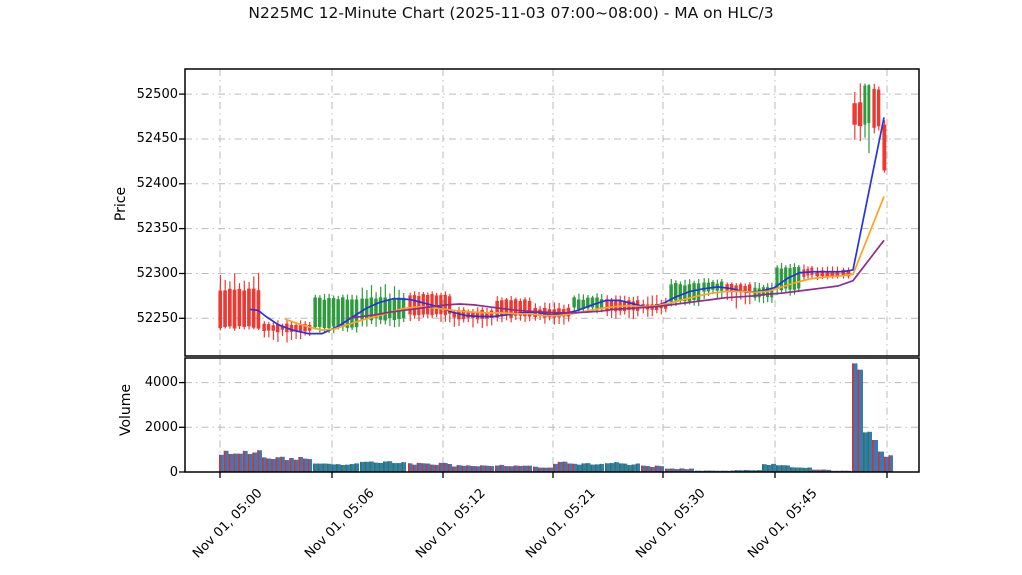  Describe the element at coordinates (157, 229) in the screenshot. I see `price-ytick-label: 52350` at that location.